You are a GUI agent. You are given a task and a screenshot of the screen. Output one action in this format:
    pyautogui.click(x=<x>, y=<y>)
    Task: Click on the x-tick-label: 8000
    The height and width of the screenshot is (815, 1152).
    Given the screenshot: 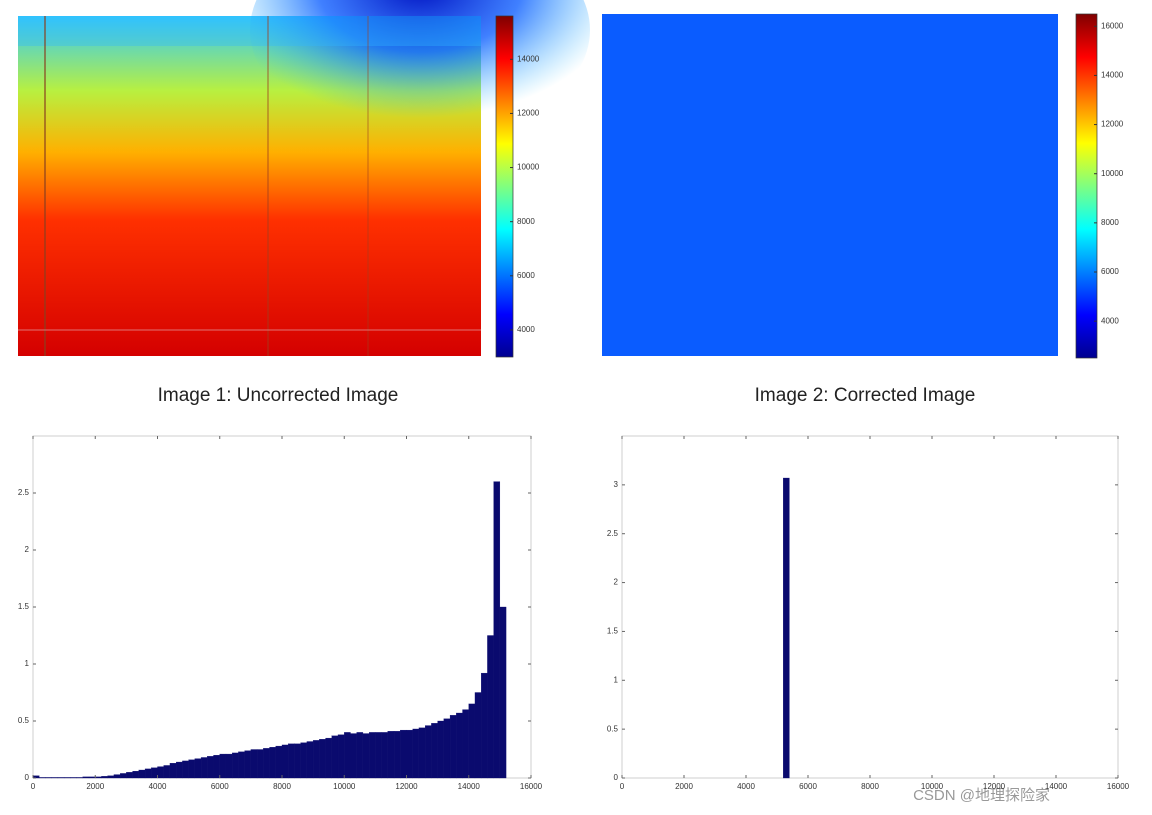 What is the action you would take?
    pyautogui.click(x=870, y=786)
    